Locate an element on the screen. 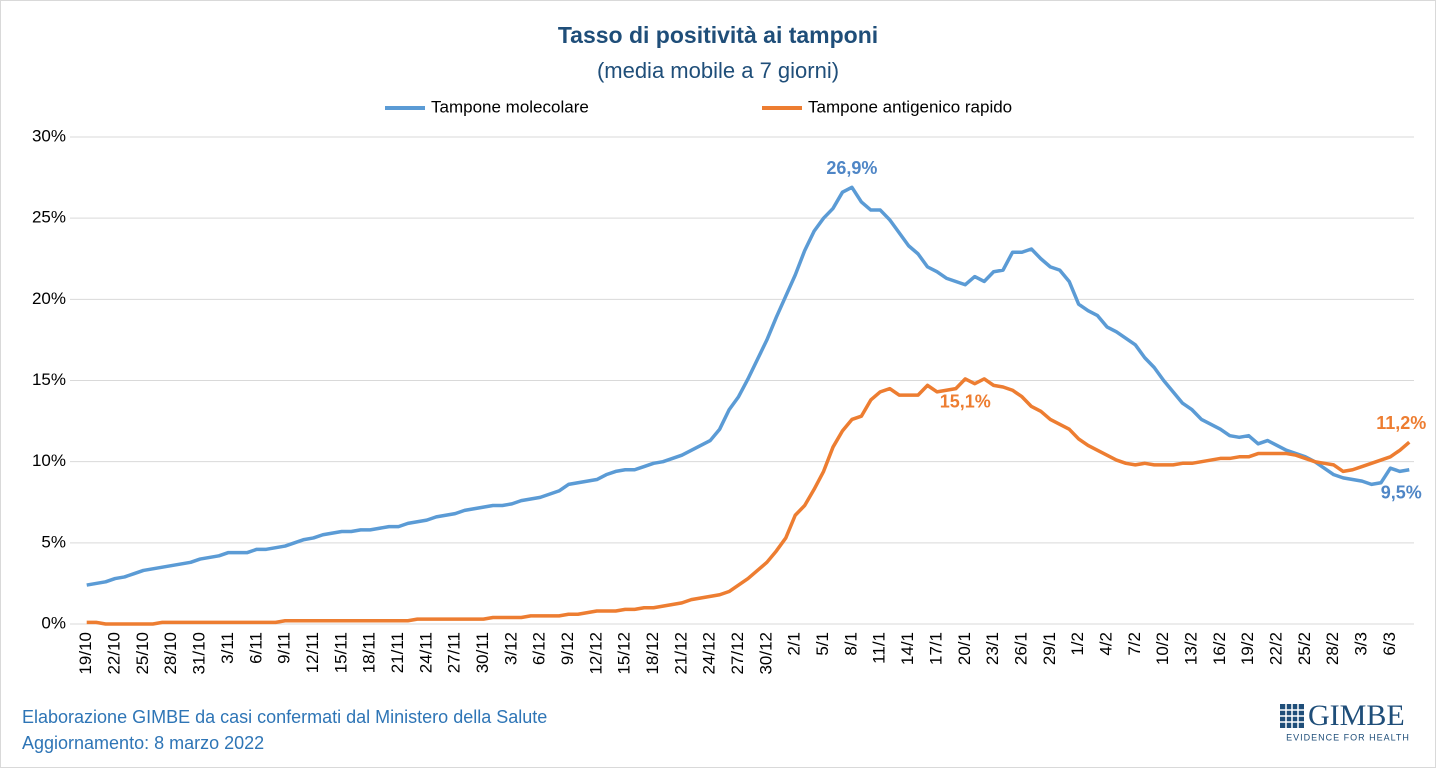 This screenshot has height=768, width=1436. y-tick-label: 20% is located at coordinates (49, 298).